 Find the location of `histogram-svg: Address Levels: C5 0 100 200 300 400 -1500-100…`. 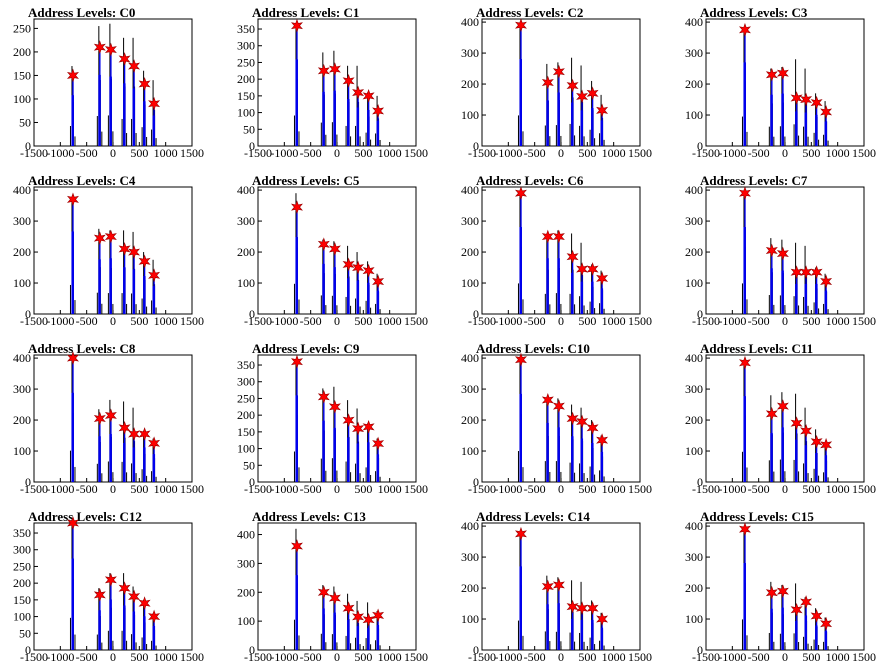

histogram-svg: Address Levels: C5 0 100 200 300 400 -1500-100… is located at coordinates (332, 250).